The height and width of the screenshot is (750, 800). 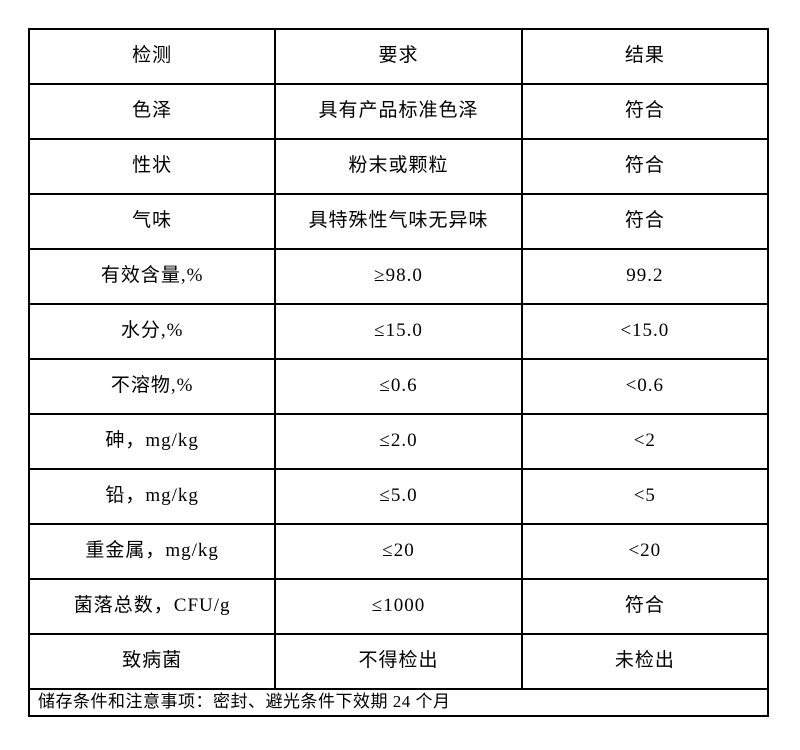 I want to click on cell-test: 致病菌, so click(x=152, y=661).